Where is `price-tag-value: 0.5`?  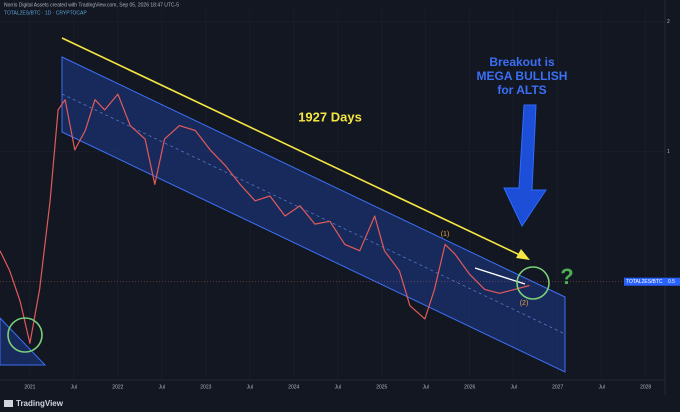 price-tag-value: 0.5 is located at coordinates (671, 282).